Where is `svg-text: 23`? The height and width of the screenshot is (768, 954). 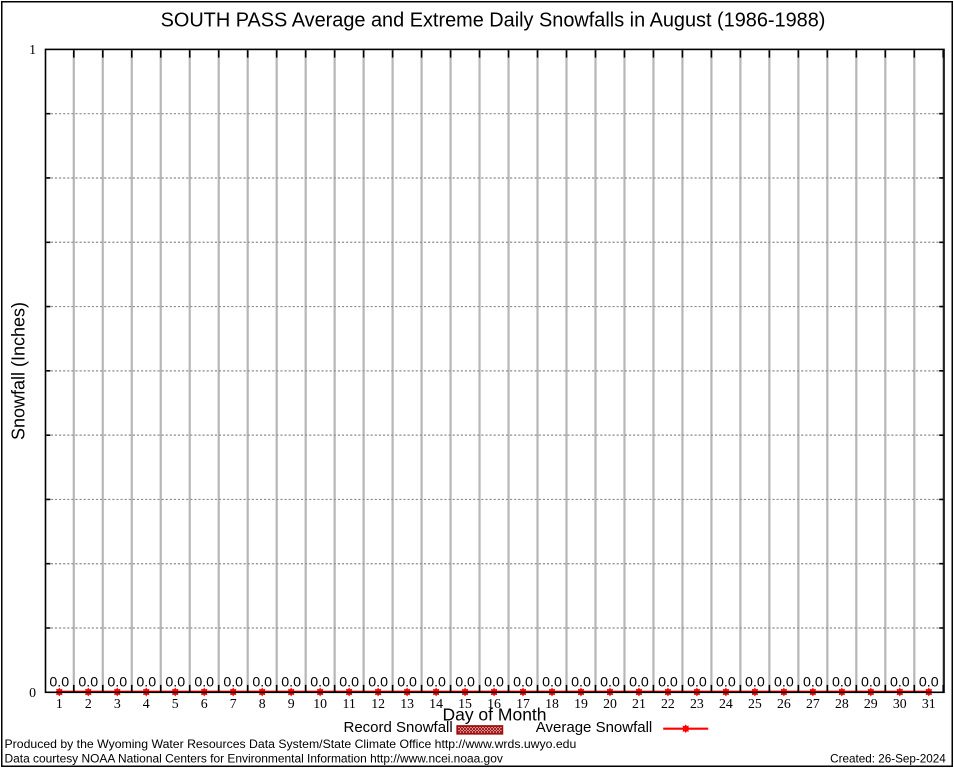 svg-text: 23 is located at coordinates (697, 703).